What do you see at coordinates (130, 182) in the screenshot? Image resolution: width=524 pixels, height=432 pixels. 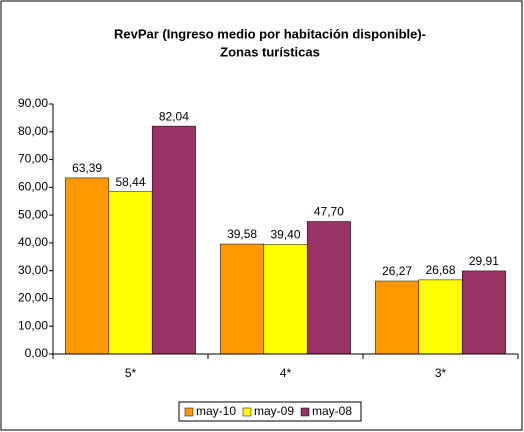 I see `value-label: 58,44` at bounding box center [130, 182].